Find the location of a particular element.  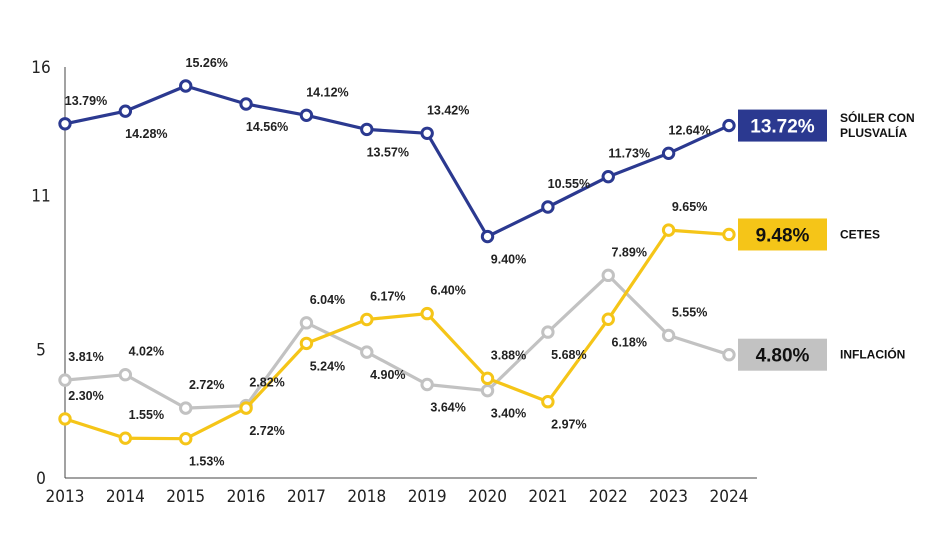

data-point-inflacion-2018 is located at coordinates (367, 352).